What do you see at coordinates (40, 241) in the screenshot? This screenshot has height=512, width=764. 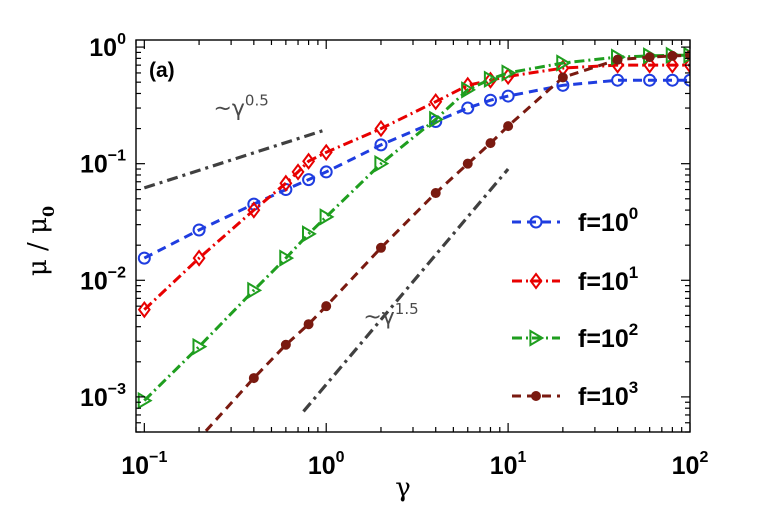 I see `y-axis-label: μ / μ0` at bounding box center [40, 241].